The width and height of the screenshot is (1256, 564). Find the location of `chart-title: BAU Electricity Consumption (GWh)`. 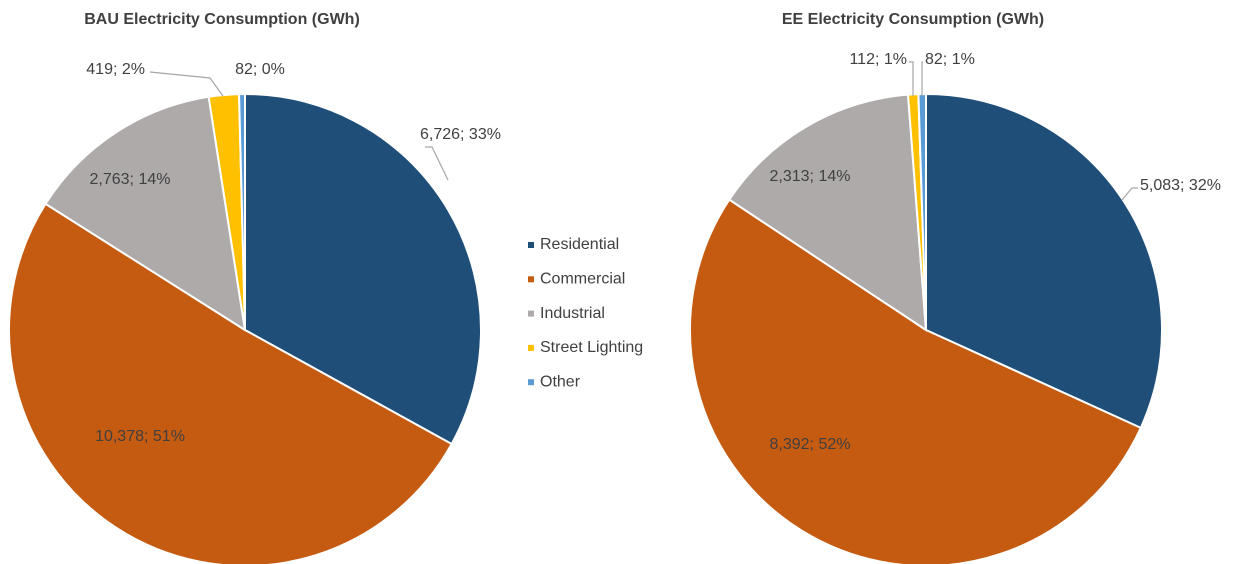

chart-title: BAU Electricity Consumption (GWh) is located at coordinates (222, 19).